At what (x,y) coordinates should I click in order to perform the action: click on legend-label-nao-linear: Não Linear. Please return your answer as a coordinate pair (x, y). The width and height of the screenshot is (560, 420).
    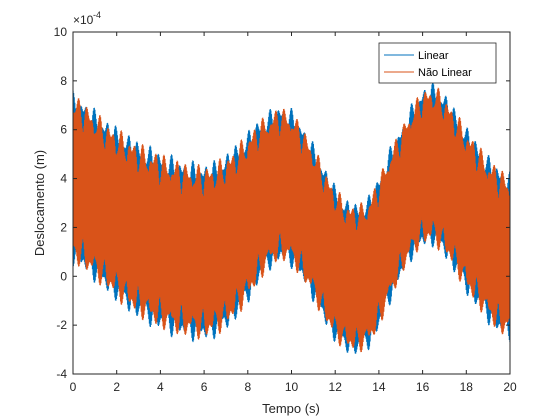
    Looking at the image, I should click on (445, 73).